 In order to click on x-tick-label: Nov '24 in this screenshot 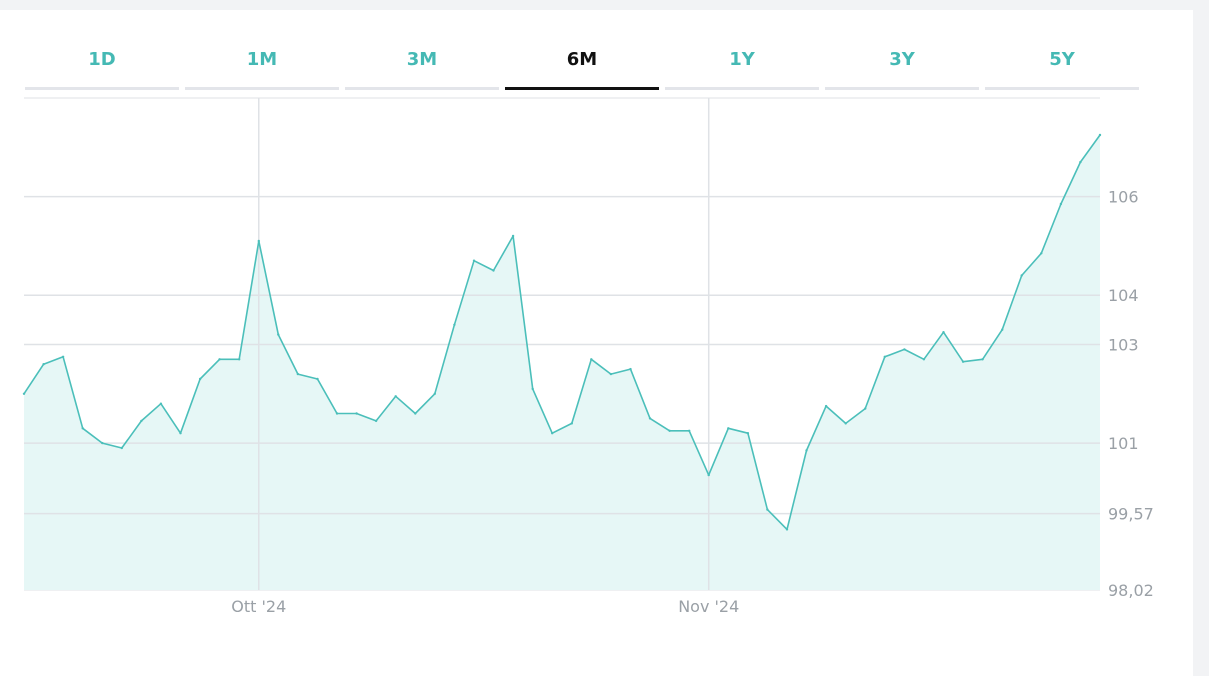, I will do `click(708, 606)`.